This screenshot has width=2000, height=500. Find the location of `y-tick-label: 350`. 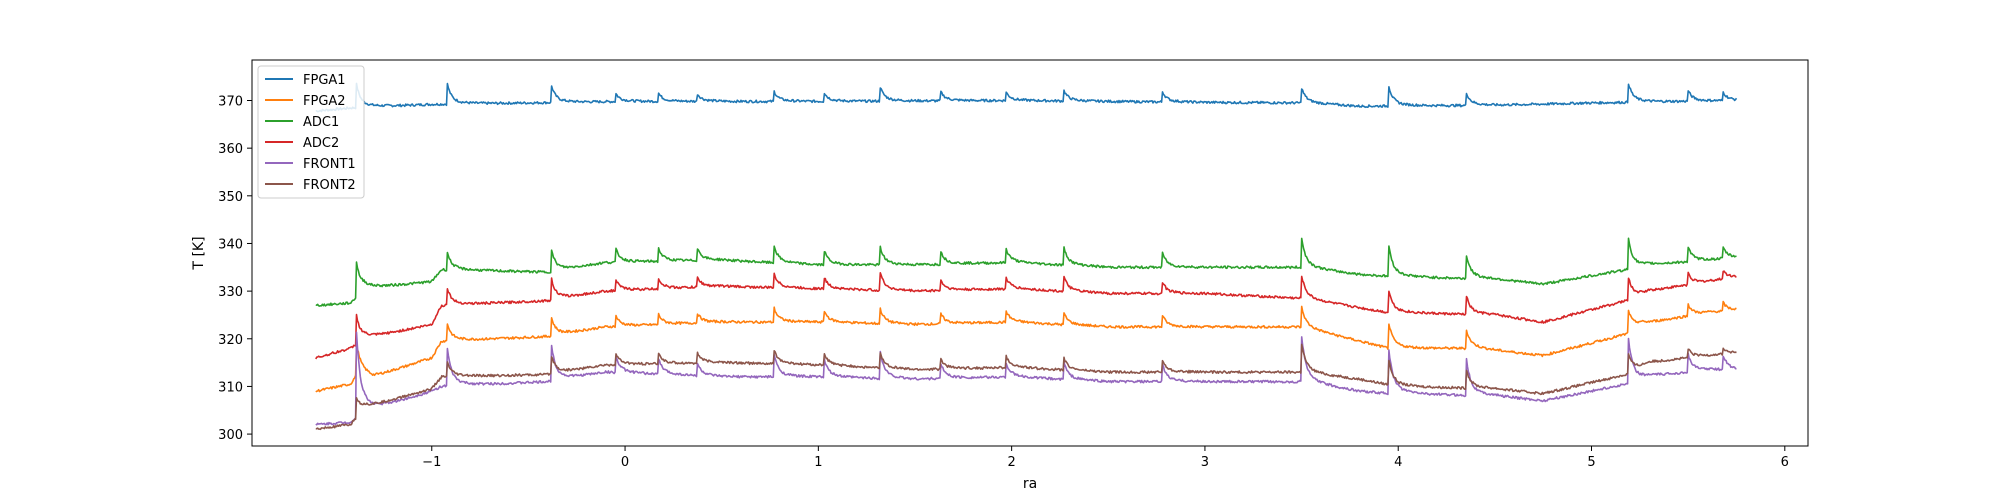

y-tick-label: 350 is located at coordinates (230, 197).